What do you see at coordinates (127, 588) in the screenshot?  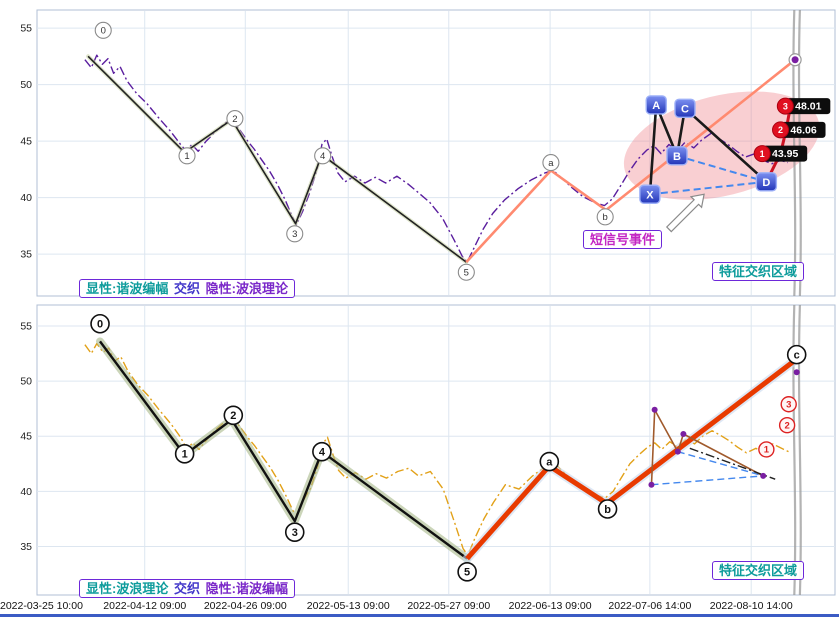 I see `bottom-legend-explicit: 显性:波浪理论` at bounding box center [127, 588].